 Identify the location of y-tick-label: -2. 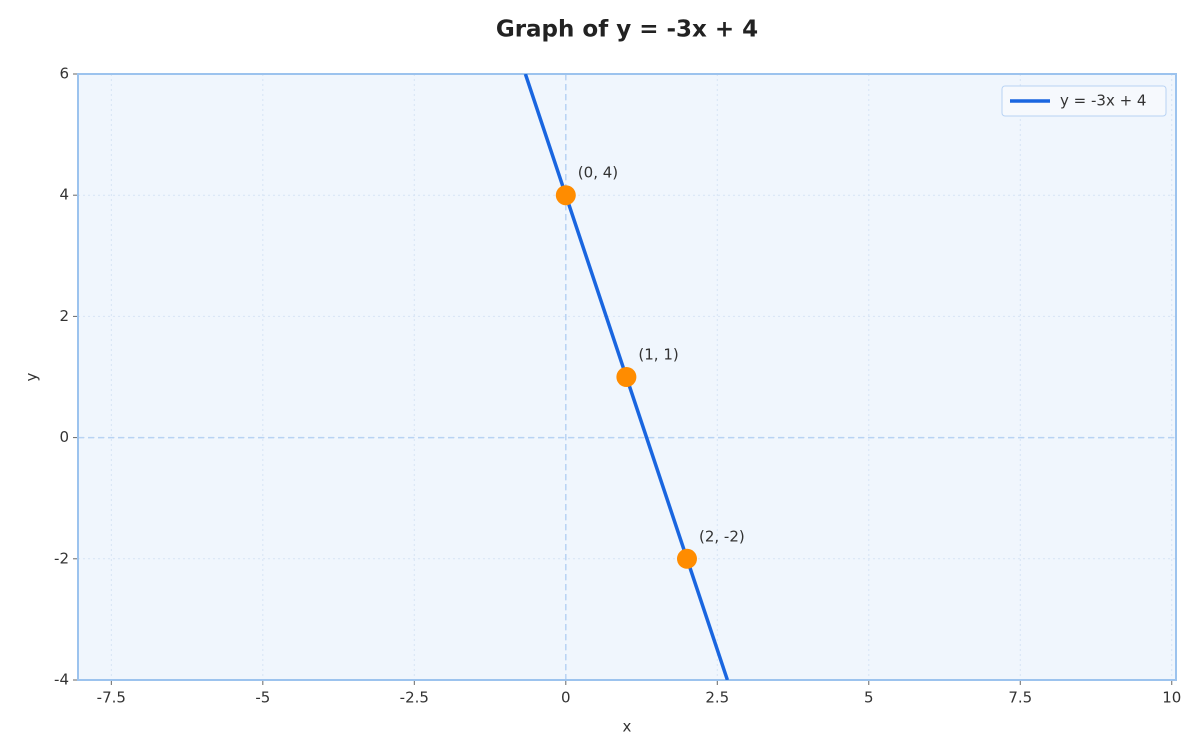
(61, 558).